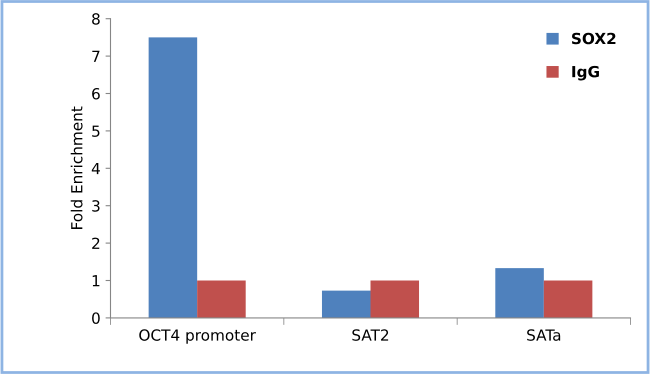 The image size is (650, 374). What do you see at coordinates (96, 318) in the screenshot?
I see `y-tick-label: 0` at bounding box center [96, 318].